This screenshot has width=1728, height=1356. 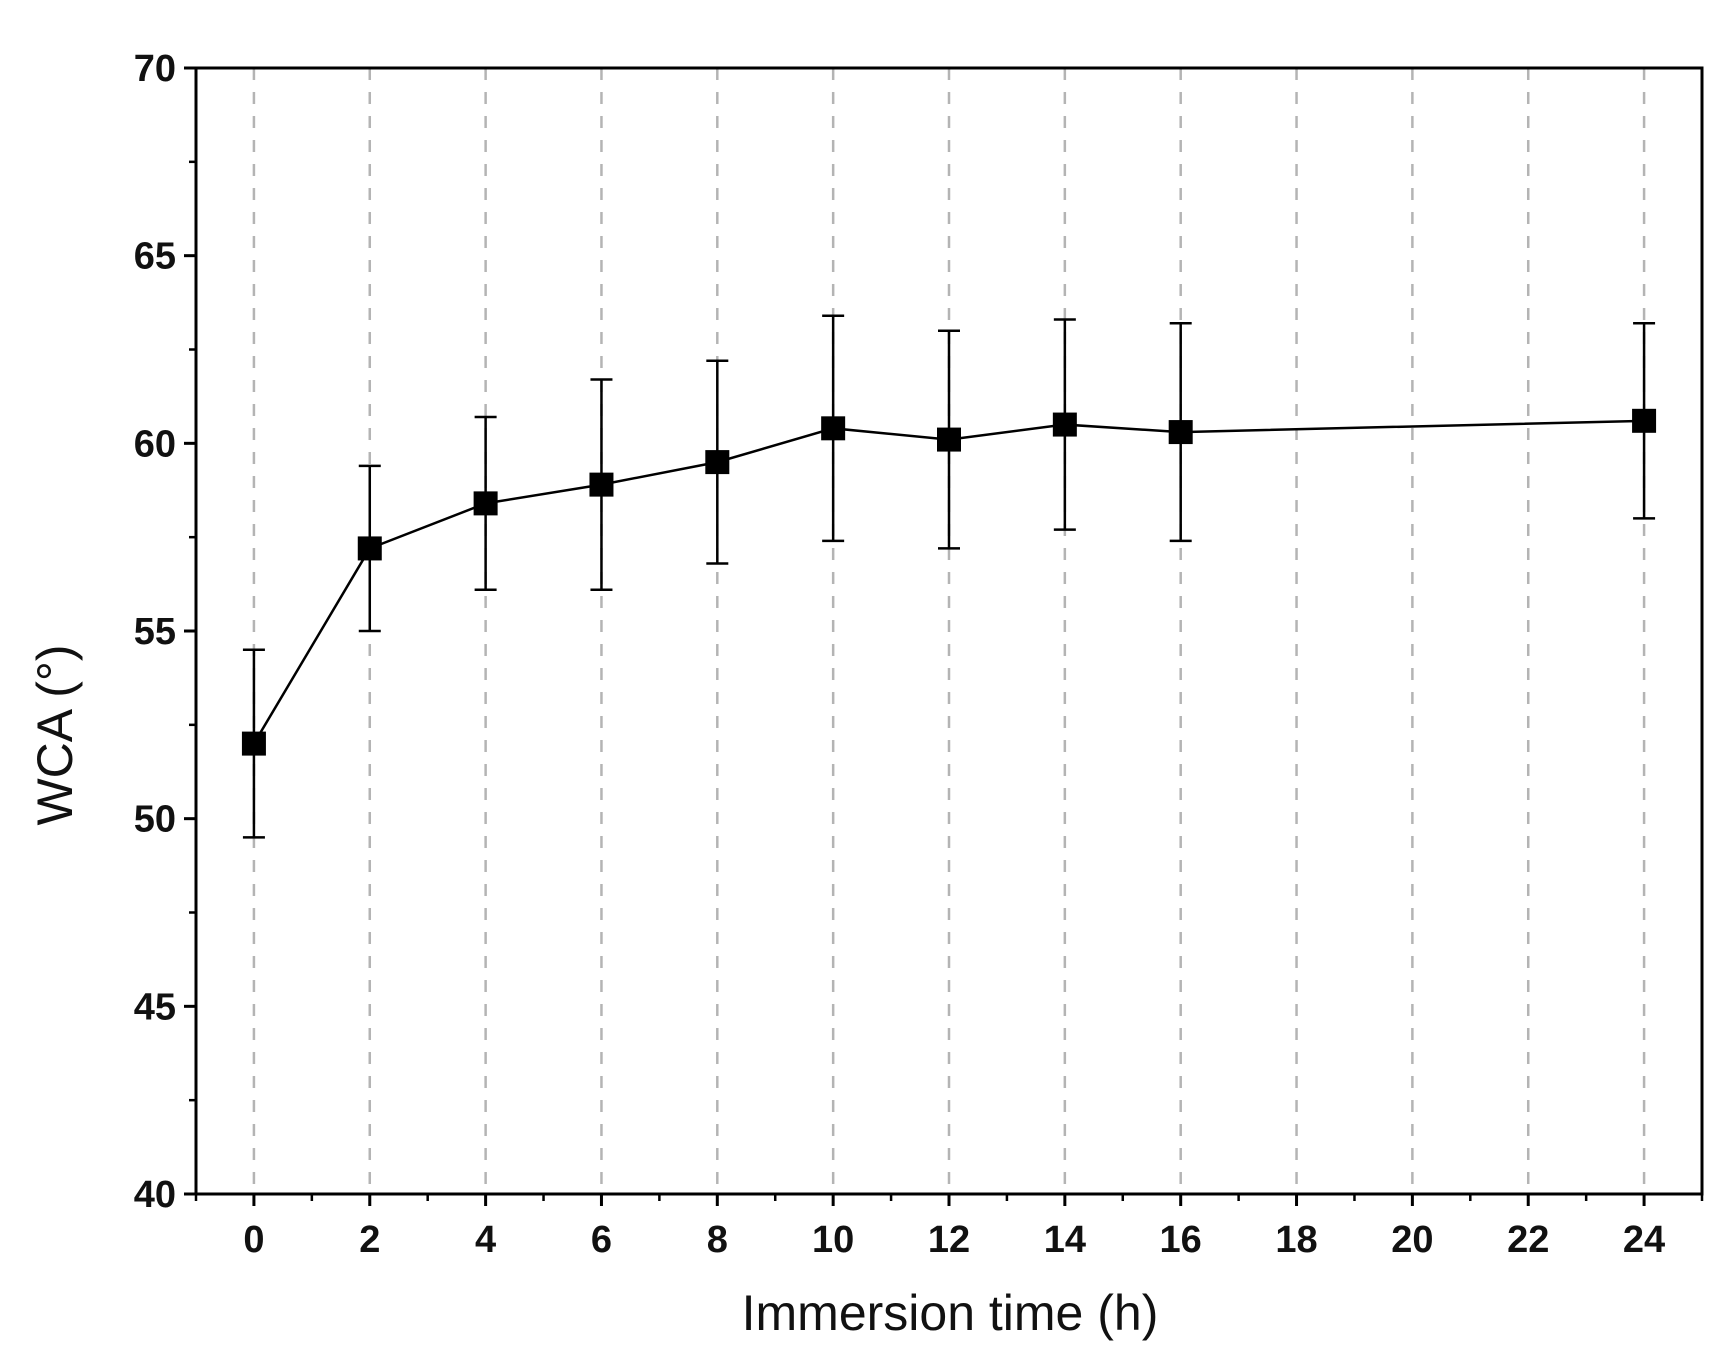 What do you see at coordinates (950, 1313) in the screenshot?
I see `x-axis-title: Immersion time (h)` at bounding box center [950, 1313].